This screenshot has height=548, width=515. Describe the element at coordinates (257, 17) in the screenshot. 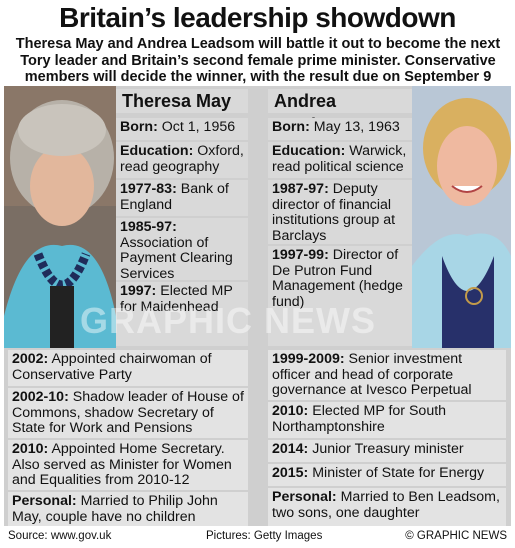

I see `page-title: Britain’s leadership showdown` at that location.